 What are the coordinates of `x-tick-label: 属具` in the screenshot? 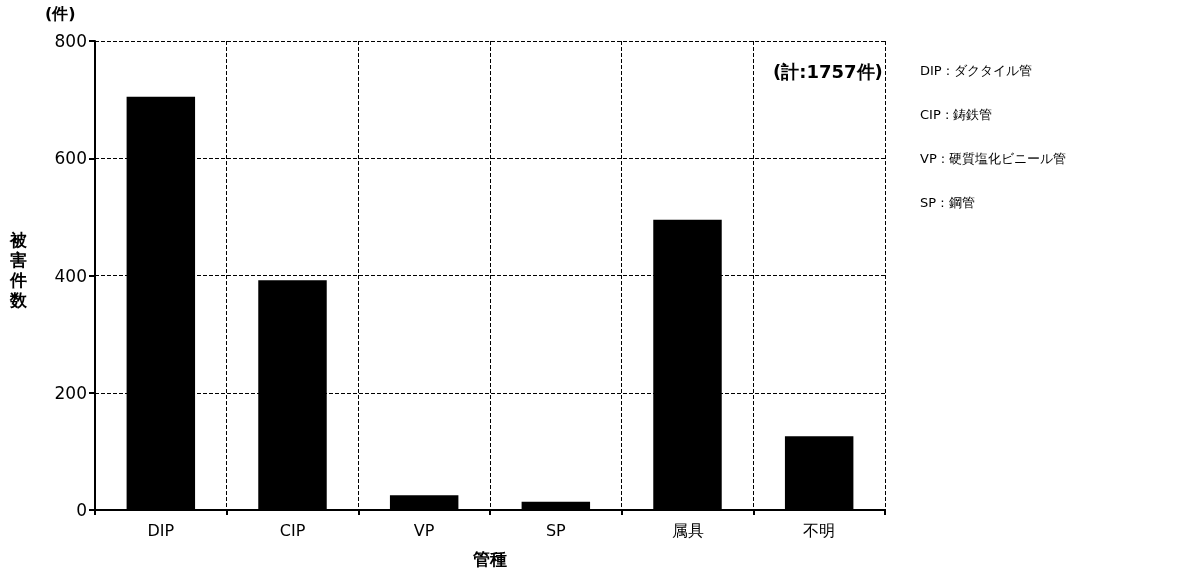 It's located at (687, 530).